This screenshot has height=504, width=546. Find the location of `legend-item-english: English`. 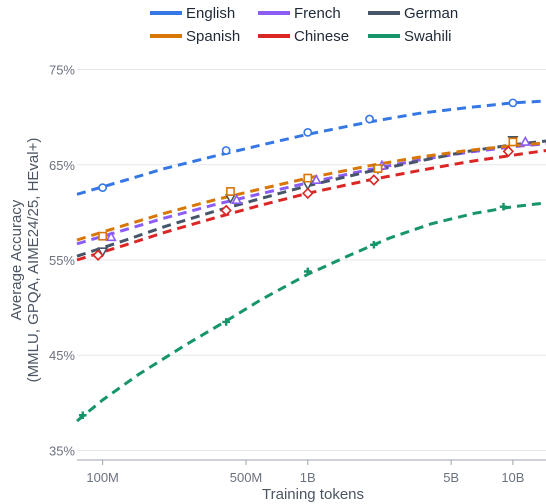

legend-item-english: English is located at coordinates (192, 13).